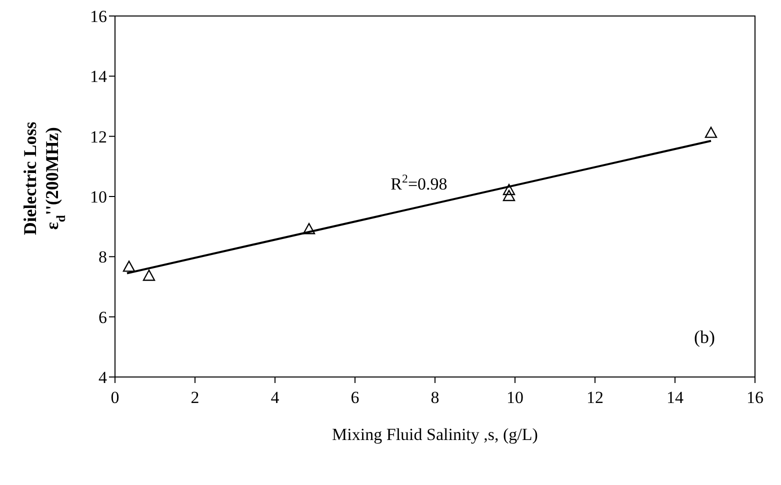 This screenshot has height=485, width=781. What do you see at coordinates (275, 398) in the screenshot?
I see `x-tick-label: 4` at bounding box center [275, 398].